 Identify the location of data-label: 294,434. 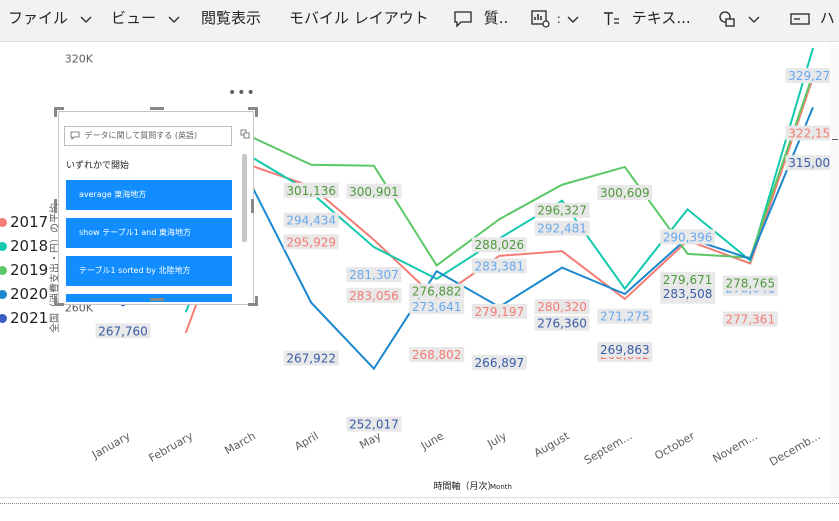
(311, 221).